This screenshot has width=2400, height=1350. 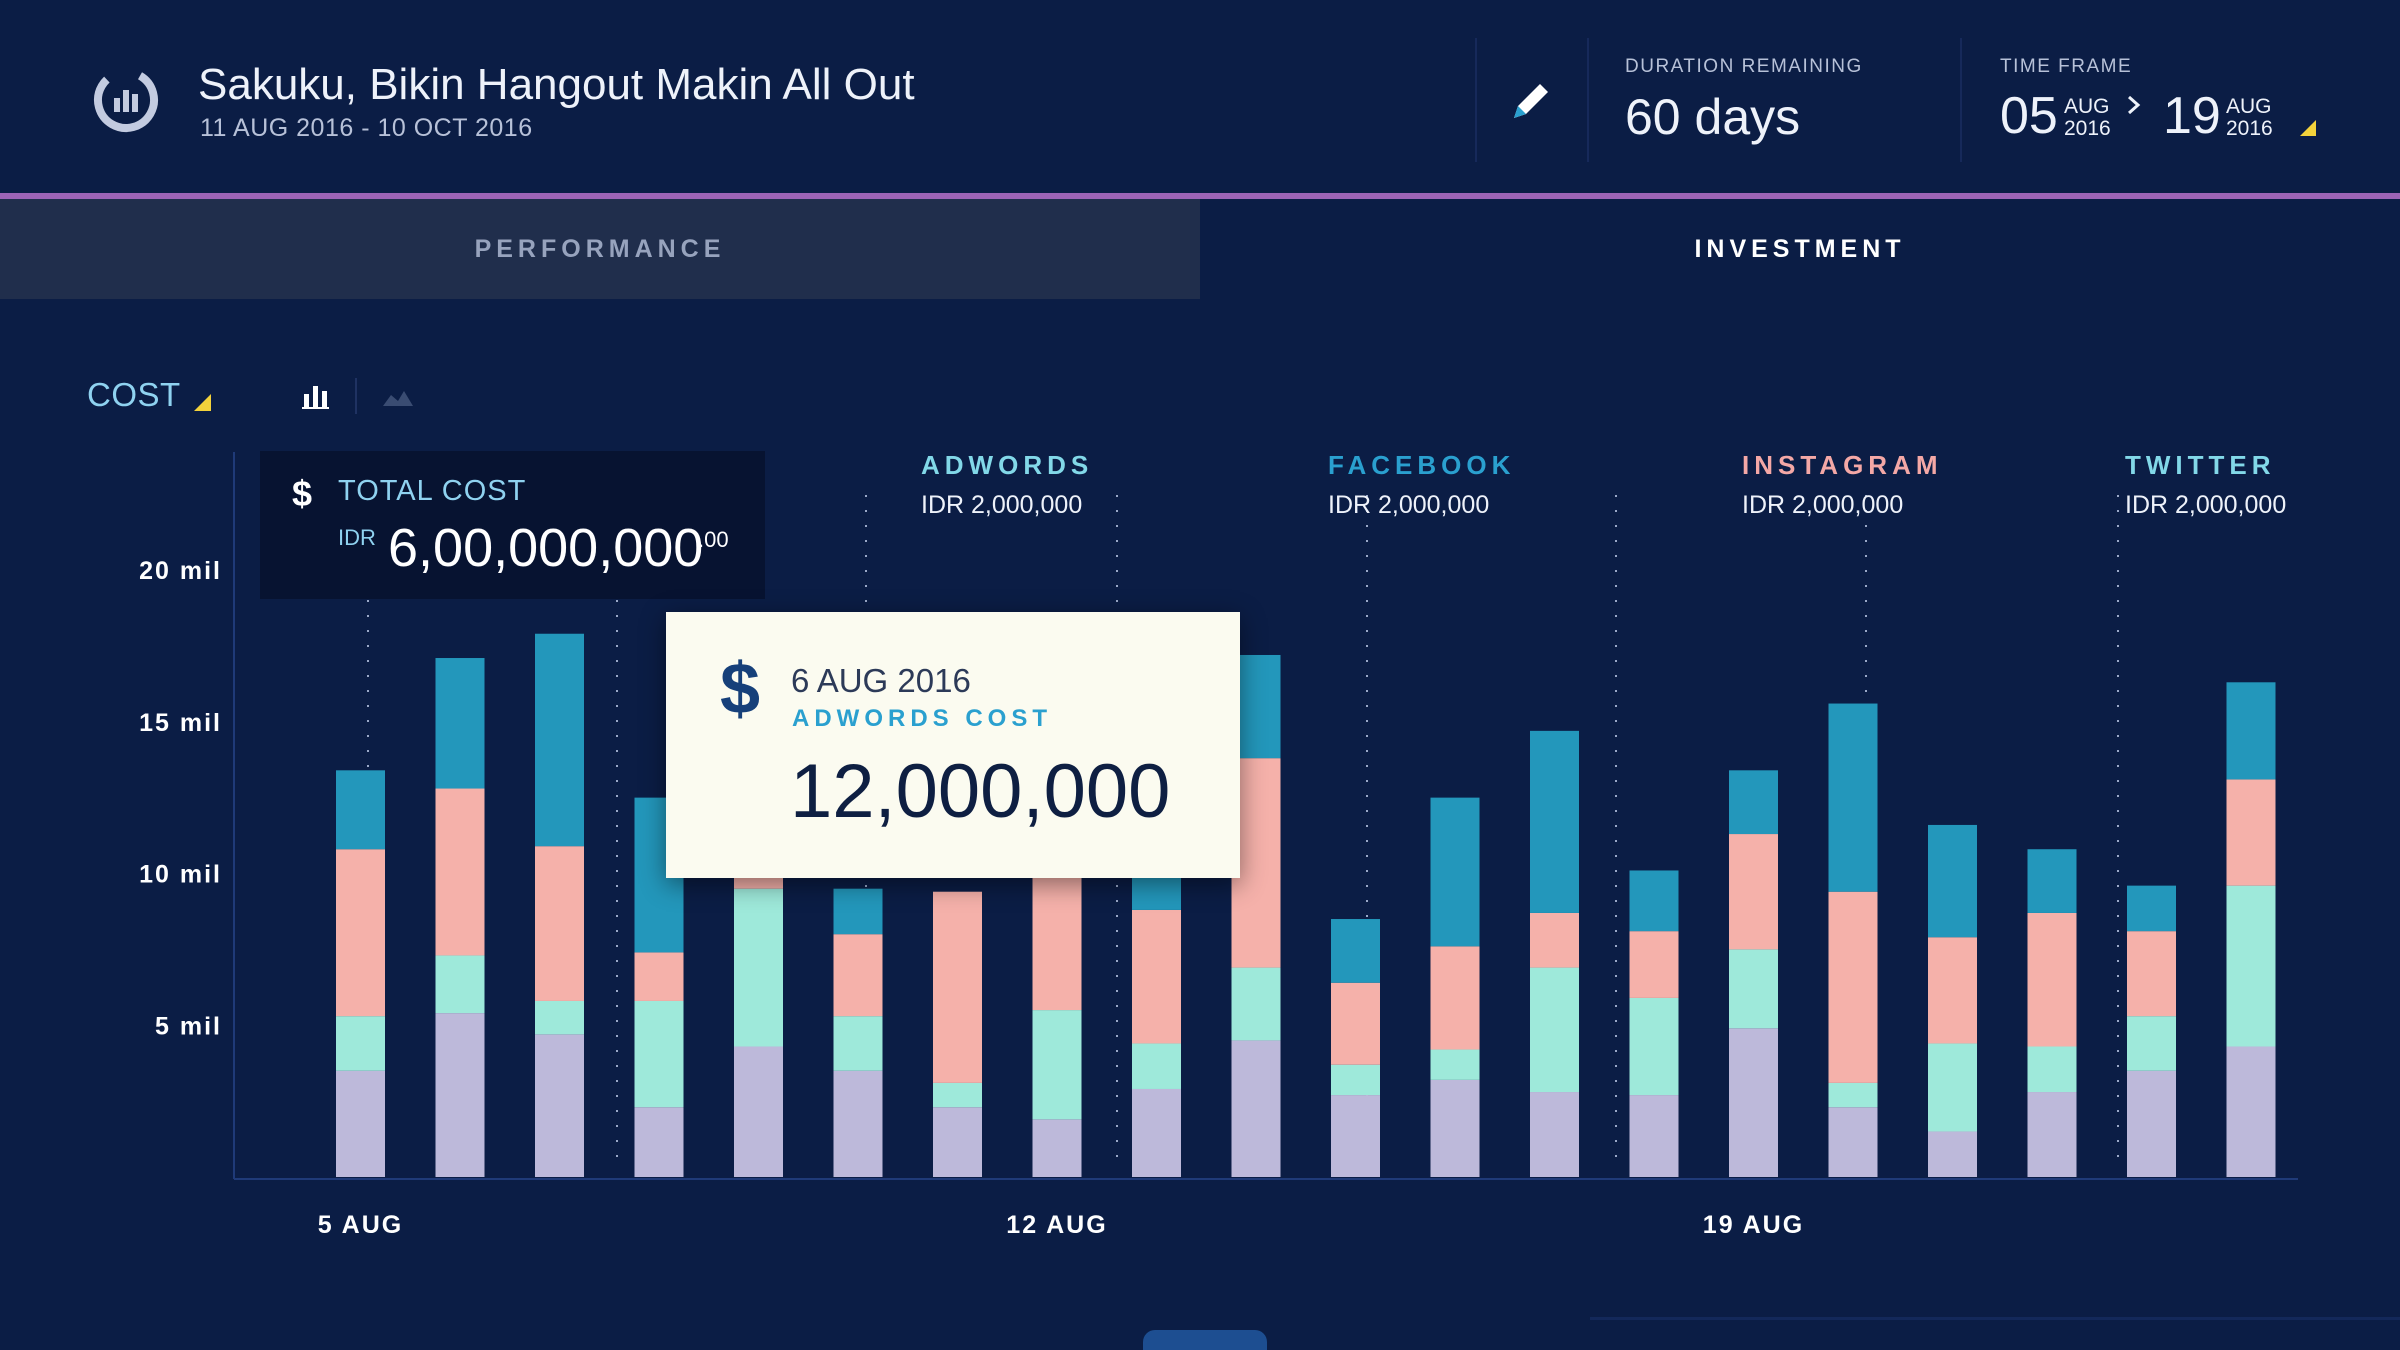 I want to click on pencil-icon, so click(x=1530, y=102).